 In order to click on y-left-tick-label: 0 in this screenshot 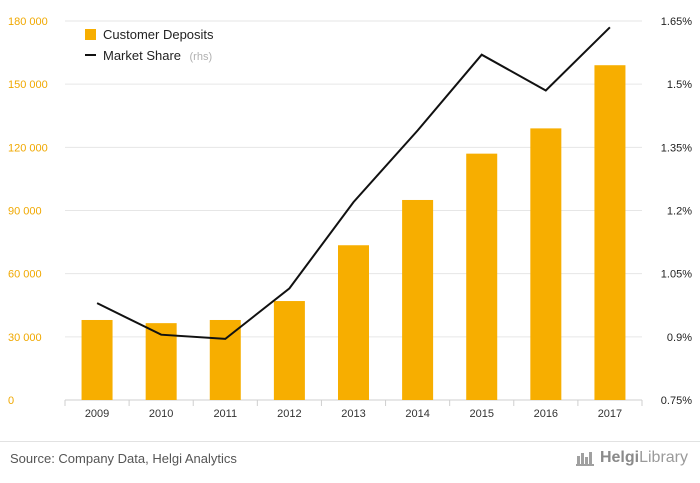, I will do `click(11, 401)`.